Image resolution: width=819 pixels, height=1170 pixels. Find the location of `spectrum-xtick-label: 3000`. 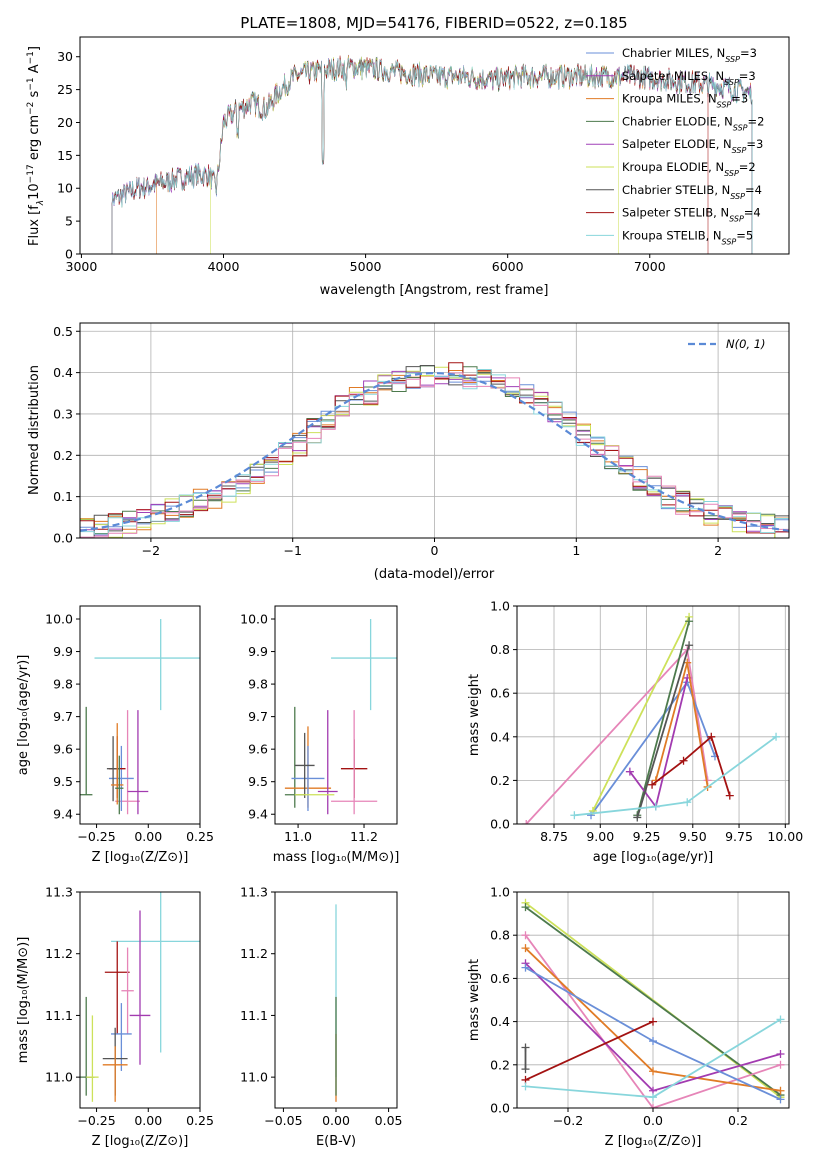

spectrum-xtick-label: 3000 is located at coordinates (82, 266).